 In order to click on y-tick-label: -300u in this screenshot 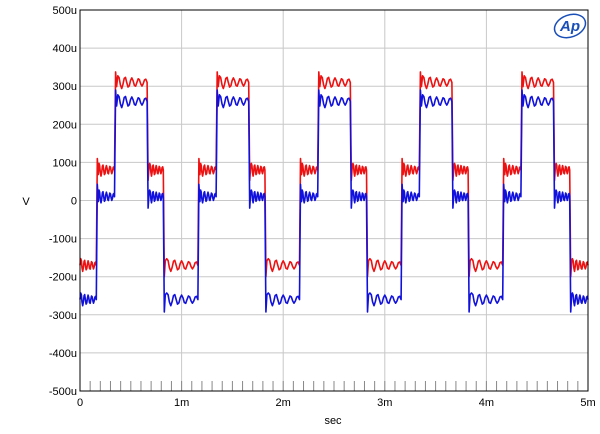, I will do `click(63, 316)`.